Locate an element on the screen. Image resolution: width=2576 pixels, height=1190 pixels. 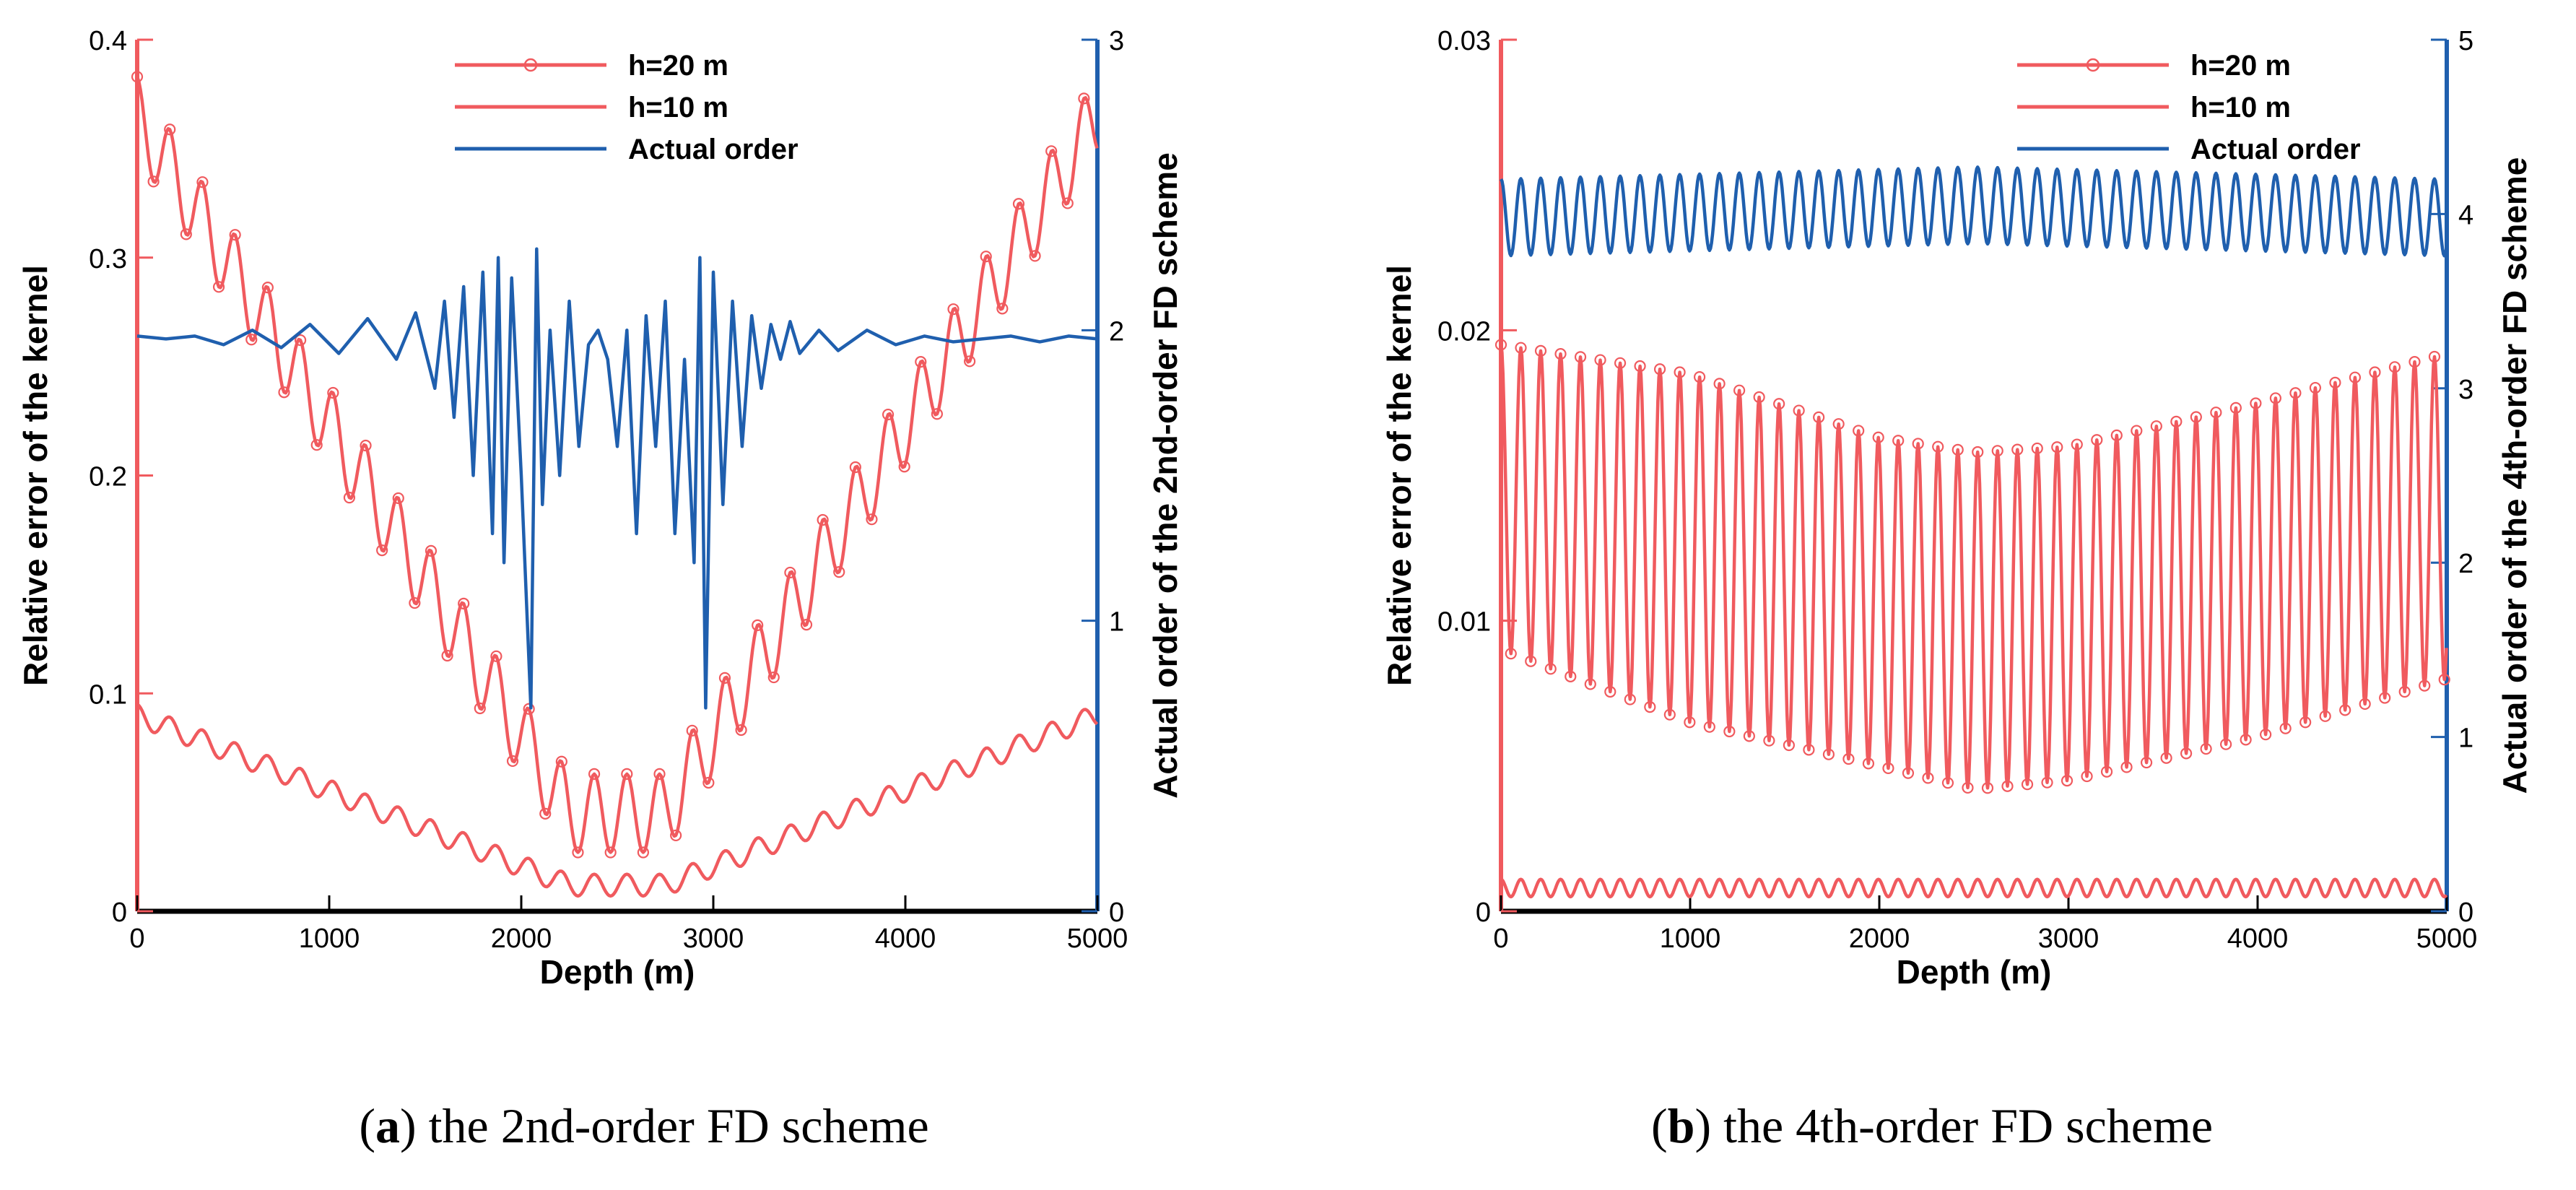
caption-panel-a: (a) the 2nd-order FD scheme is located at coordinates (644, 1125).